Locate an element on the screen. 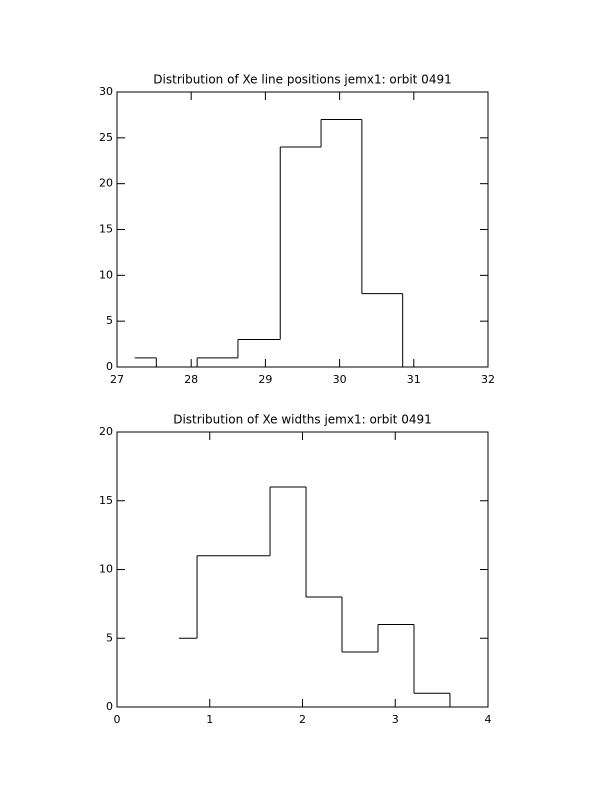  x-tick-label: 27 is located at coordinates (117, 379).